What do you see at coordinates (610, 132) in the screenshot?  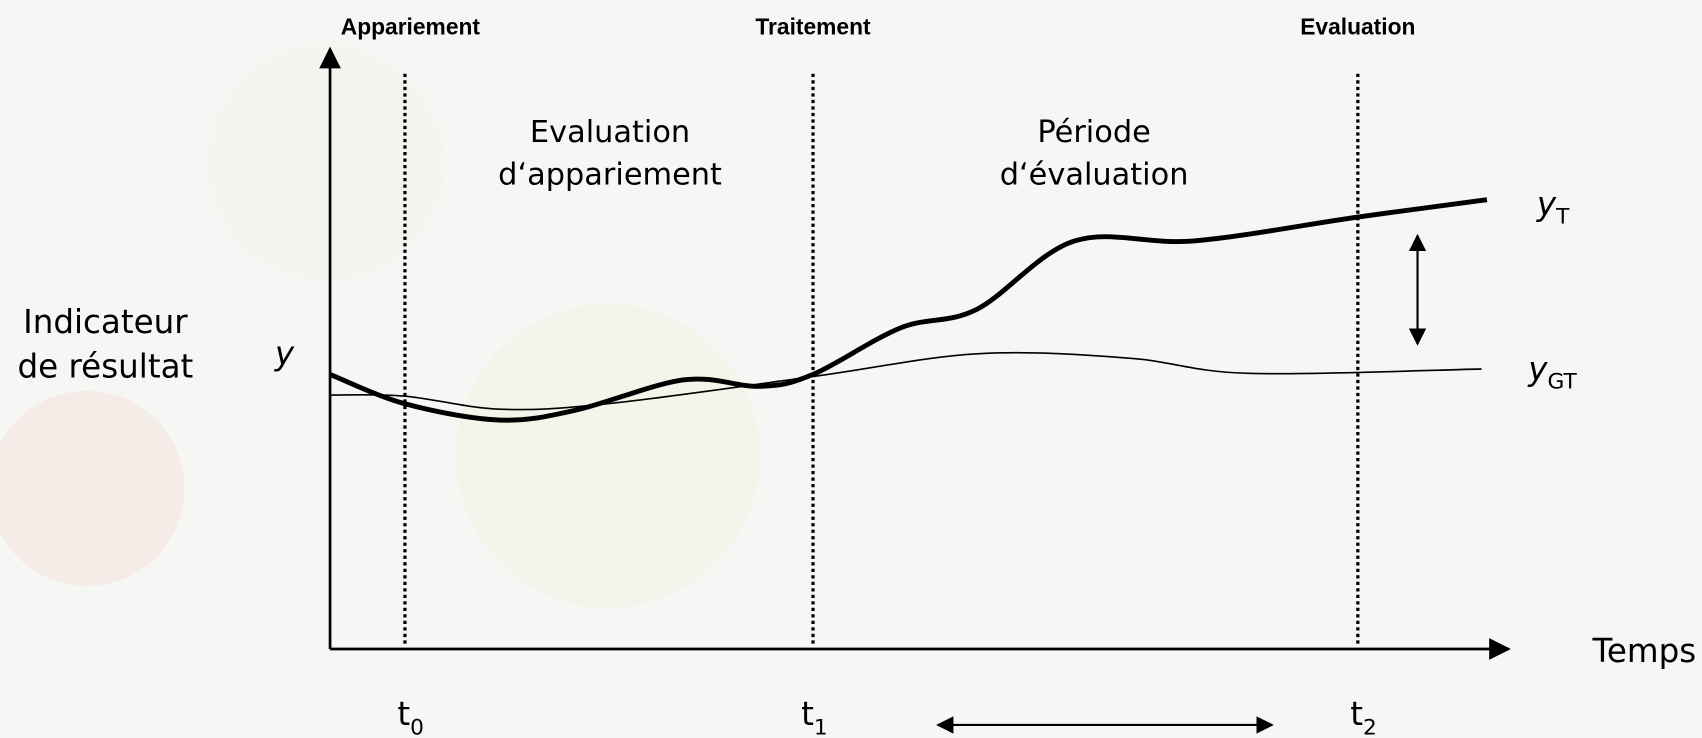 I see `period-label: Evaluation` at bounding box center [610, 132].